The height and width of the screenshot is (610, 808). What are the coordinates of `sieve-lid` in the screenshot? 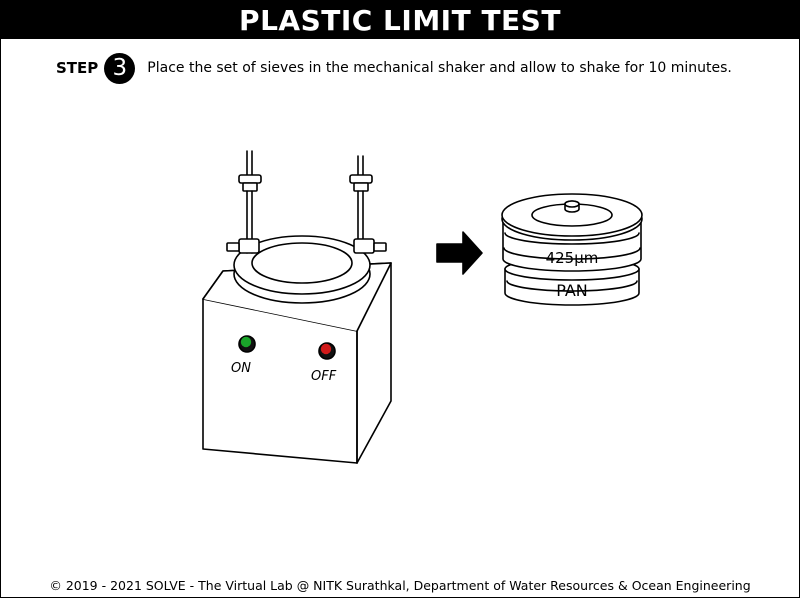 It's located at (572, 217).